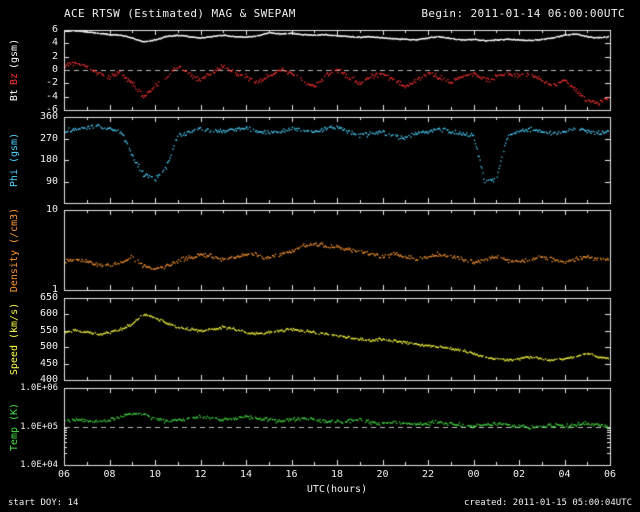  Describe the element at coordinates (519, 474) in the screenshot. I see `x-tick-label: 02` at that location.